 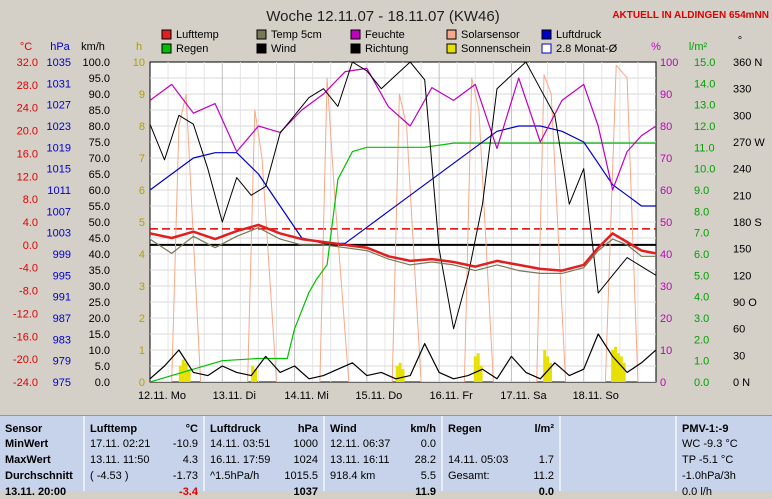 I want to click on tick-day-0: 12.11. Mo, so click(x=162, y=396).